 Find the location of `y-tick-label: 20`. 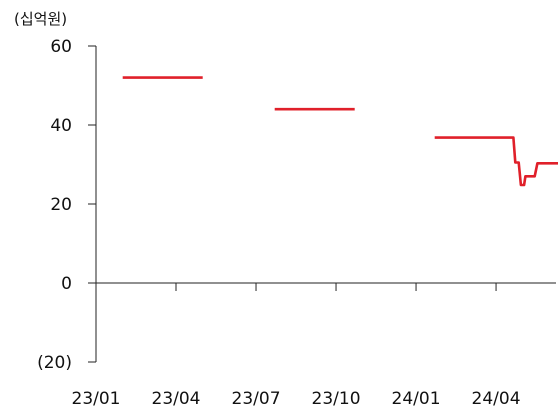

y-tick-label: 20 is located at coordinates (61, 205).